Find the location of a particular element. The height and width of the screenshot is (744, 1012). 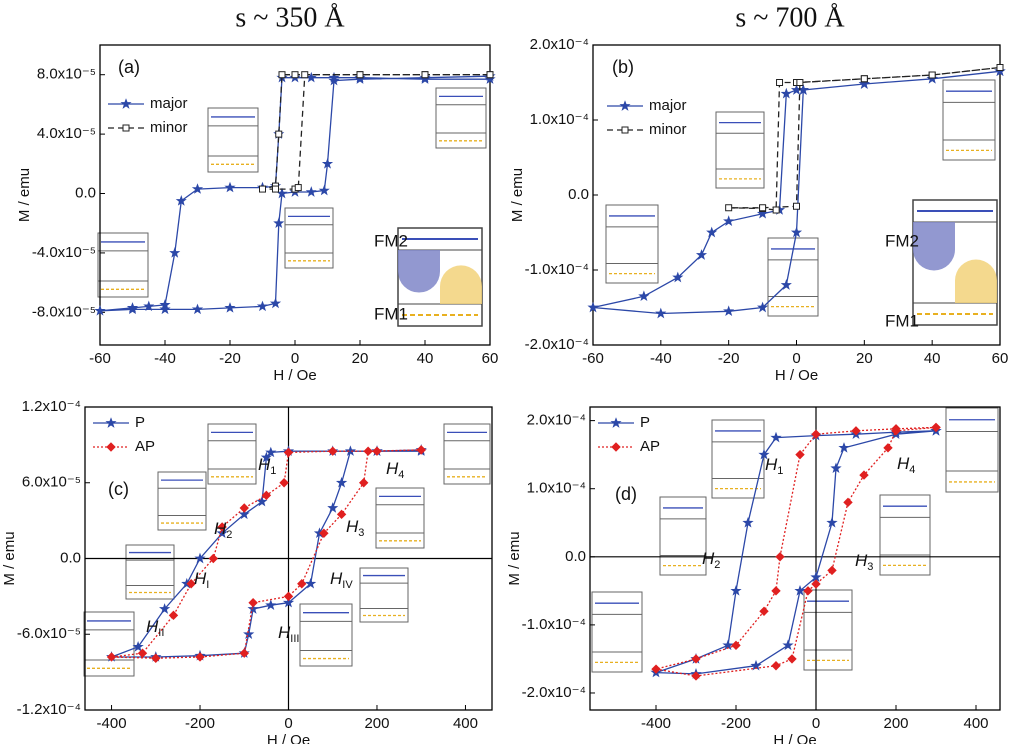

y-tick-label: 8.0x10⁻⁵ is located at coordinates (66, 74).